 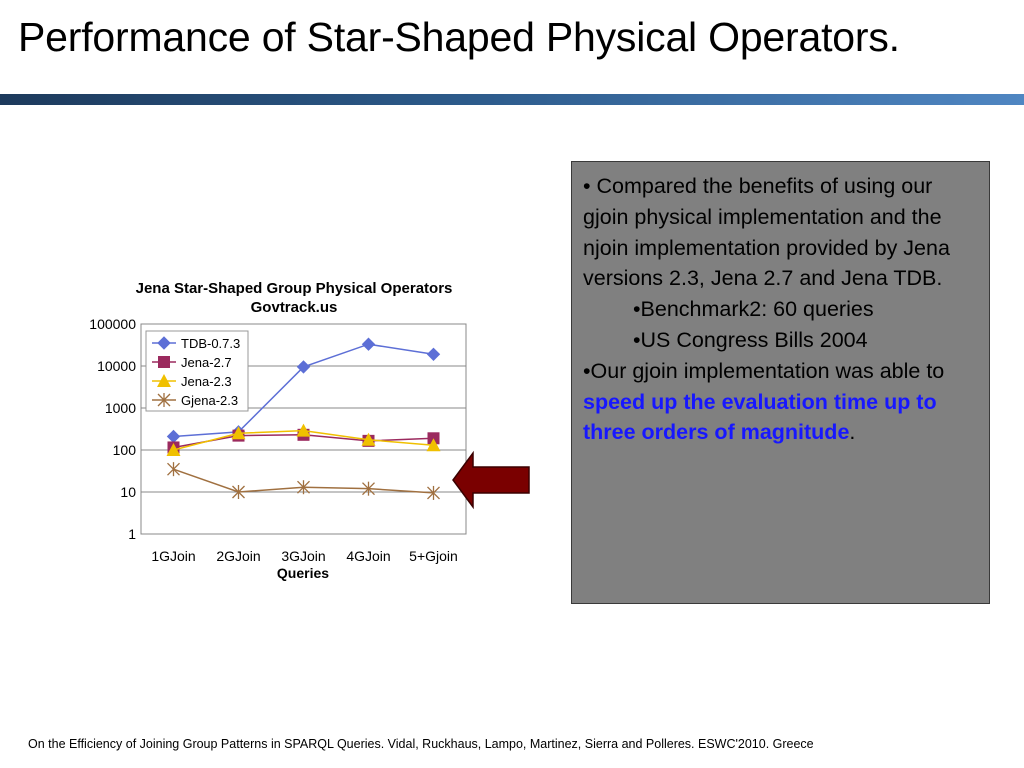 I want to click on y-tick-labels: 1 10 100 1000 10000 100000, so click(x=112, y=429).